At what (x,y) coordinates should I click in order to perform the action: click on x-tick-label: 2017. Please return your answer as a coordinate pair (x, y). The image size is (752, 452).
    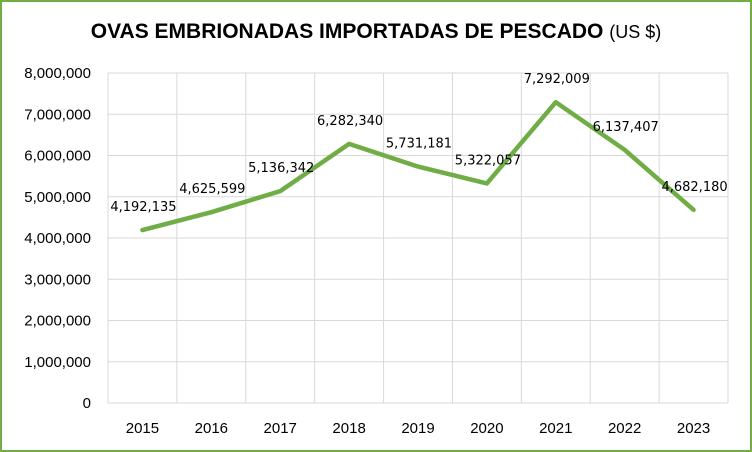
    Looking at the image, I should click on (280, 428).